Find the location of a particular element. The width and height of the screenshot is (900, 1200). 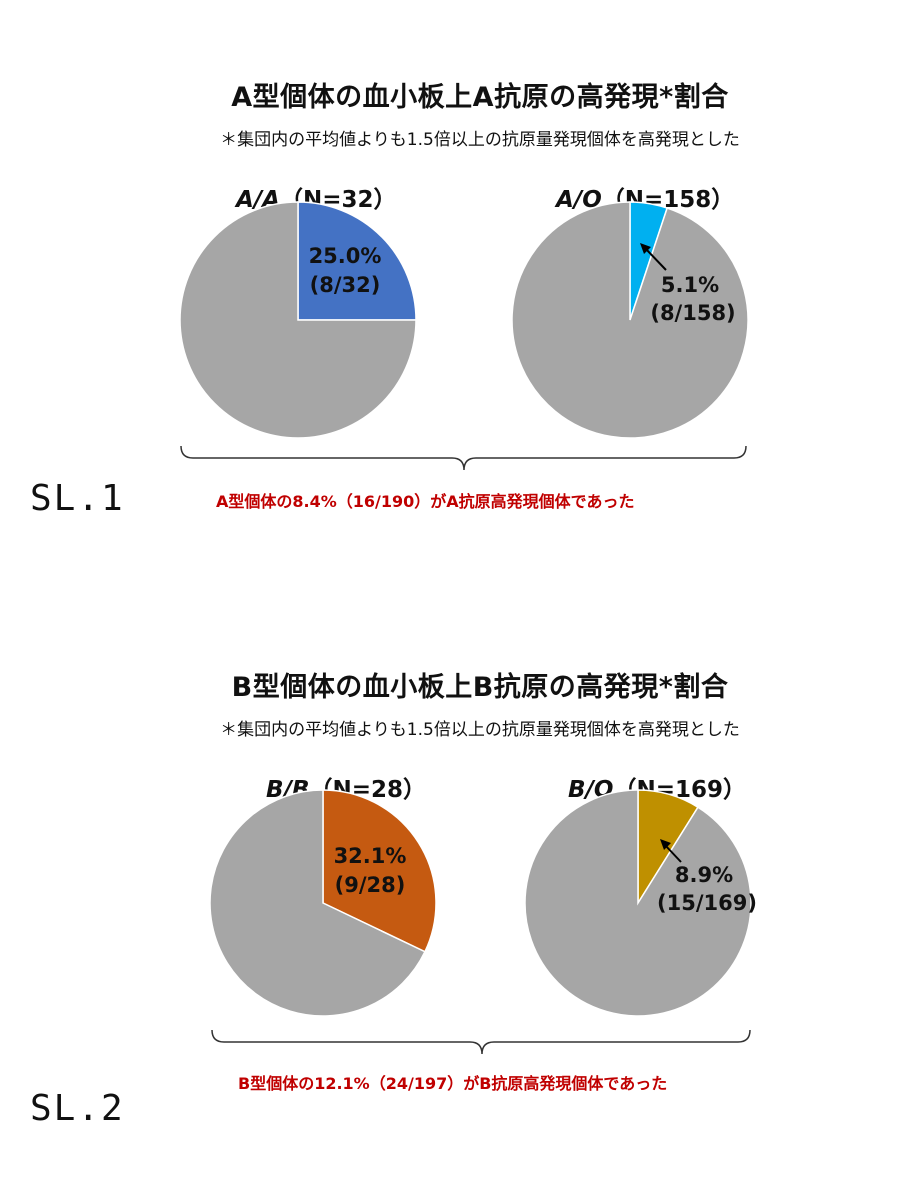

pie-chart-bo: 8.9% (15/169) is located at coordinates (640, 903).